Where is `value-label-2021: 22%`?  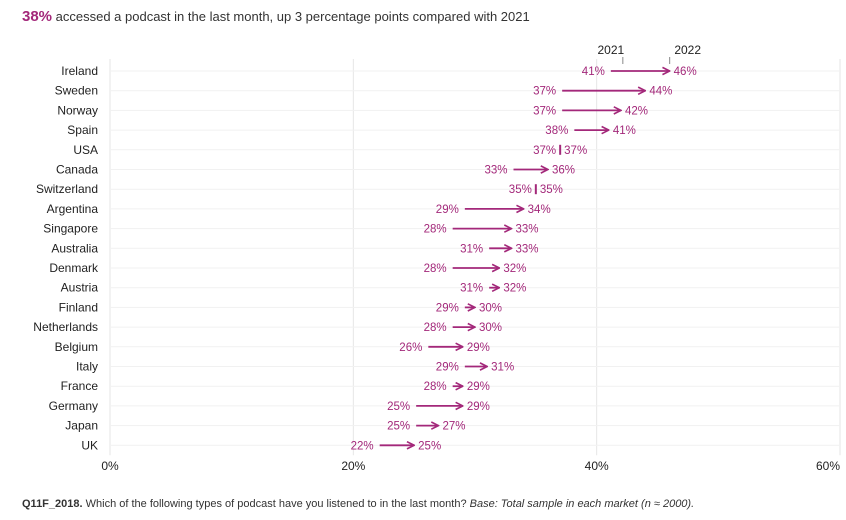 value-label-2021: 22% is located at coordinates (362, 446).